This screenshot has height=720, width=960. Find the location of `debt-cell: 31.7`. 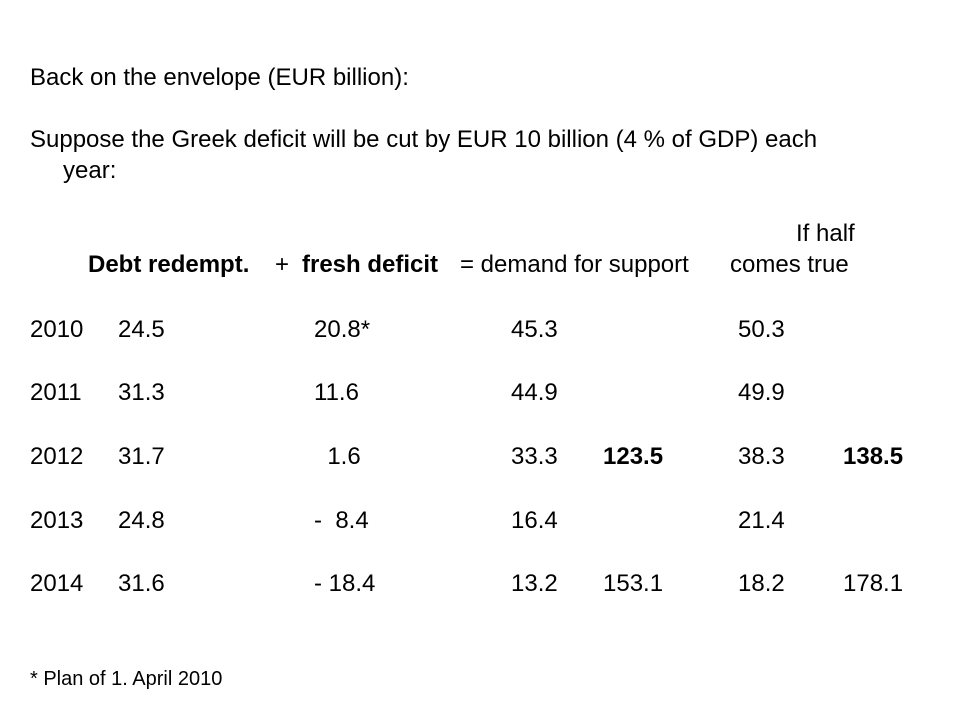

debt-cell: 31.7 is located at coordinates (141, 456).